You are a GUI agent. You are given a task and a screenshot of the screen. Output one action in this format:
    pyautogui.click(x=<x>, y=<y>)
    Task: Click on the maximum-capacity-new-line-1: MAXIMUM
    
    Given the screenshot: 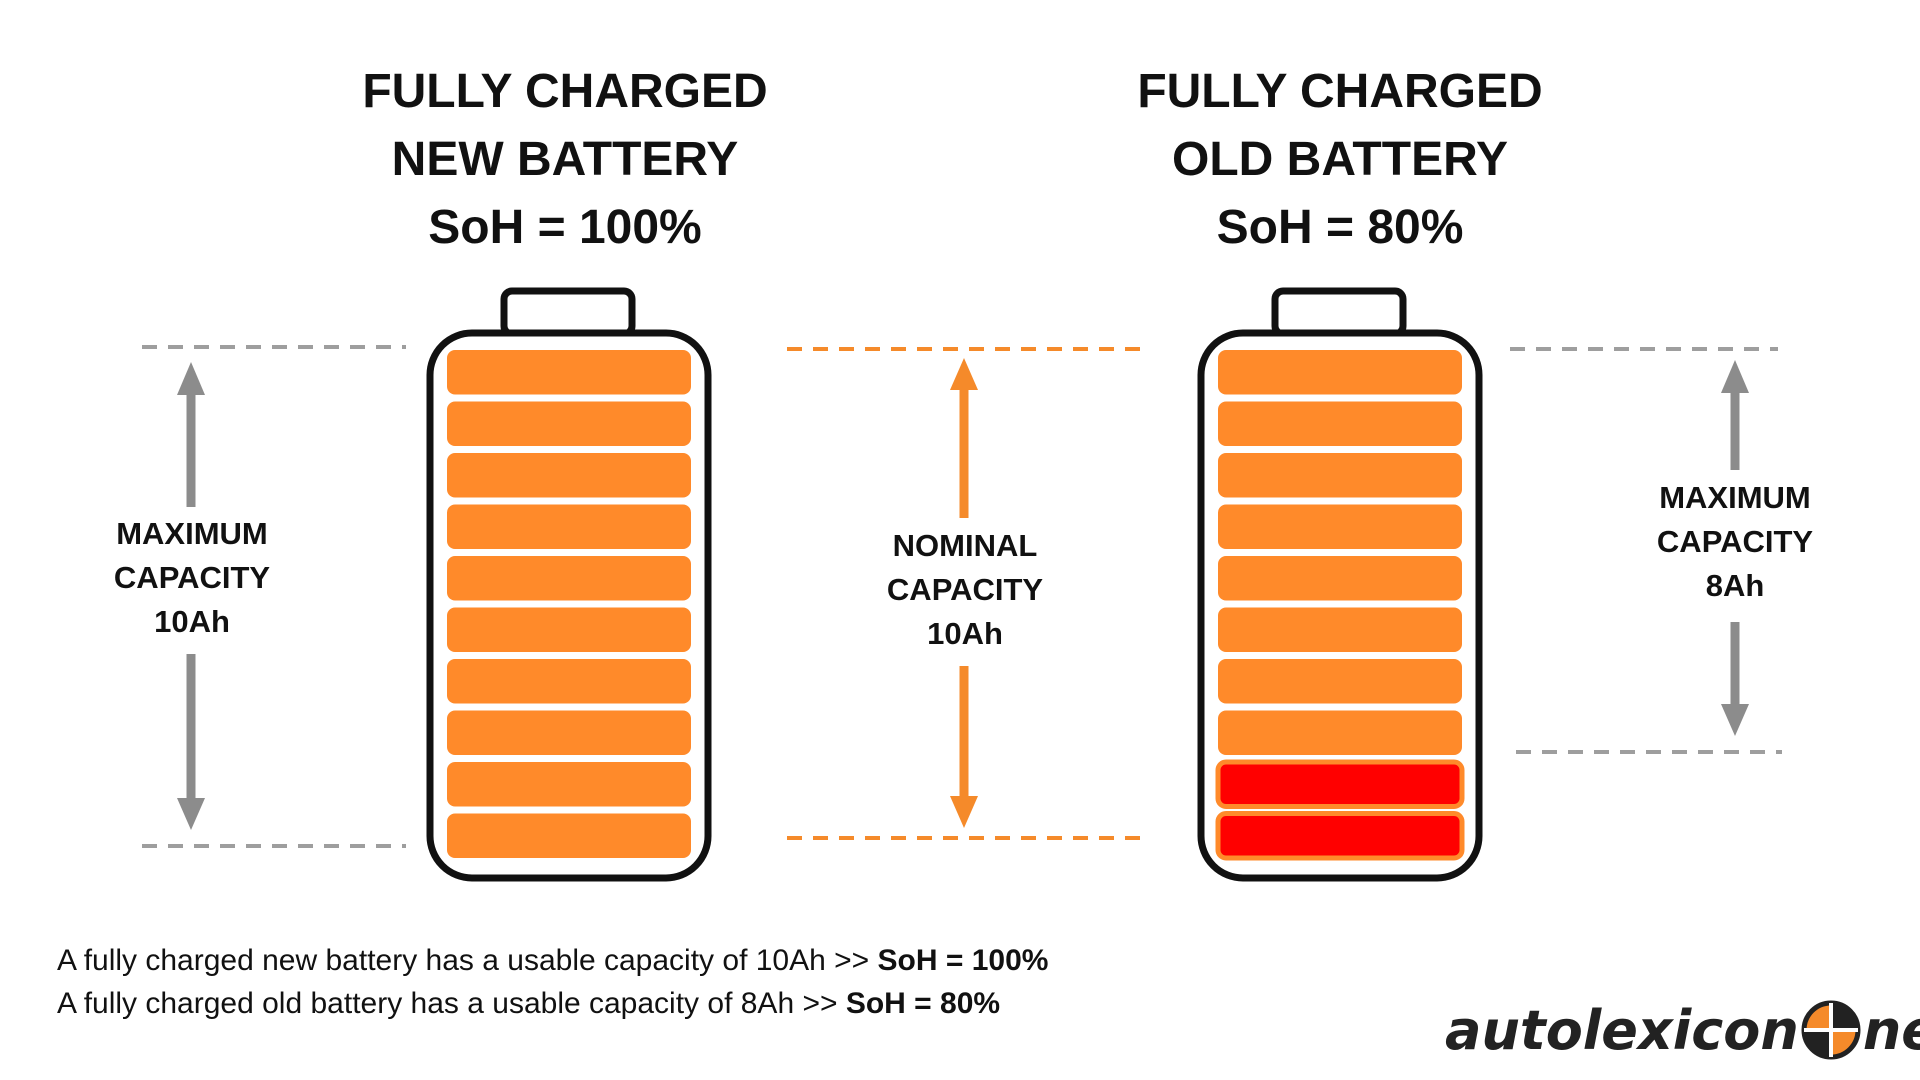 What is the action you would take?
    pyautogui.click(x=192, y=533)
    